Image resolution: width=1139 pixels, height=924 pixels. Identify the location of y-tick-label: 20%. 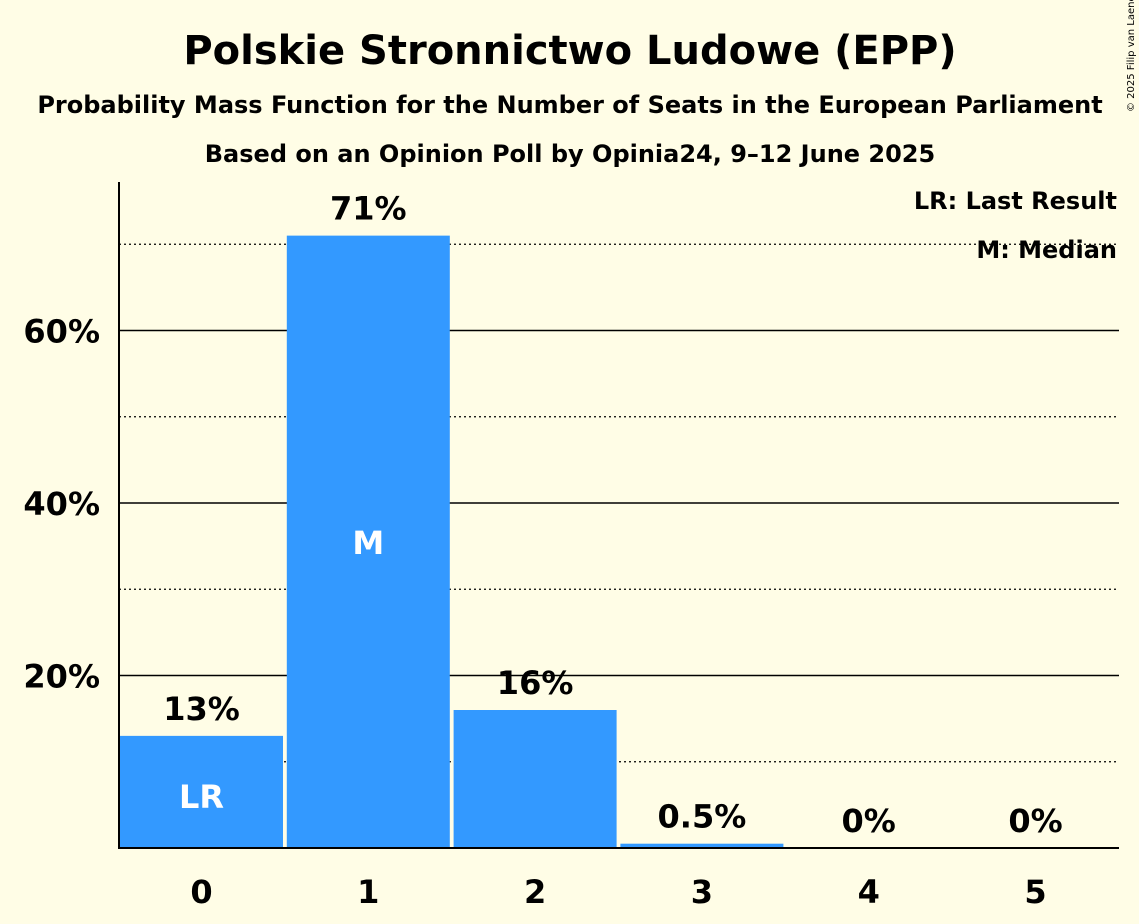
(61, 677).